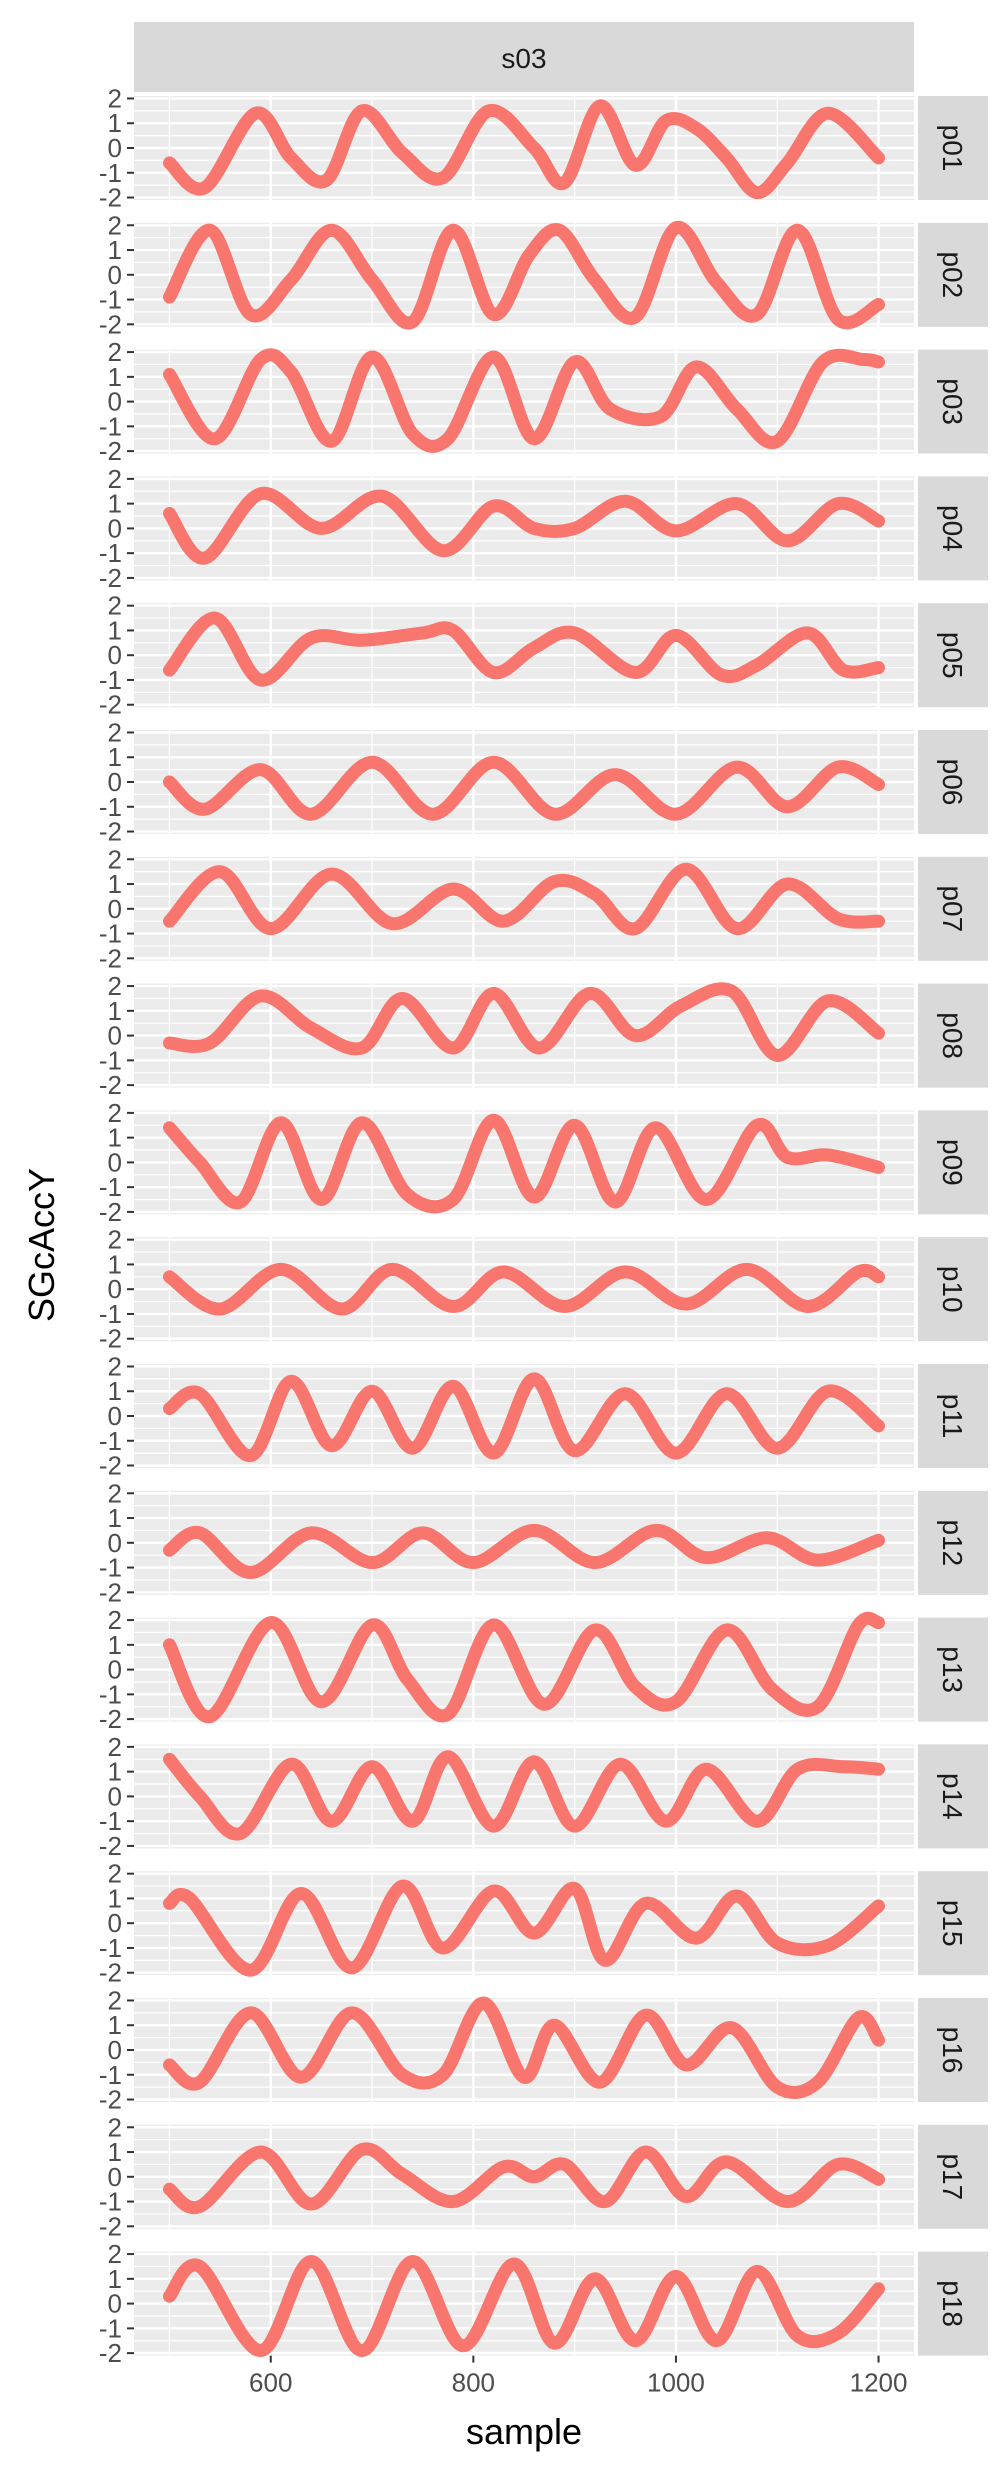 The image size is (1008, 2480). Describe the element at coordinates (952, 655) in the screenshot. I see `facet-strip-label: p05` at that location.